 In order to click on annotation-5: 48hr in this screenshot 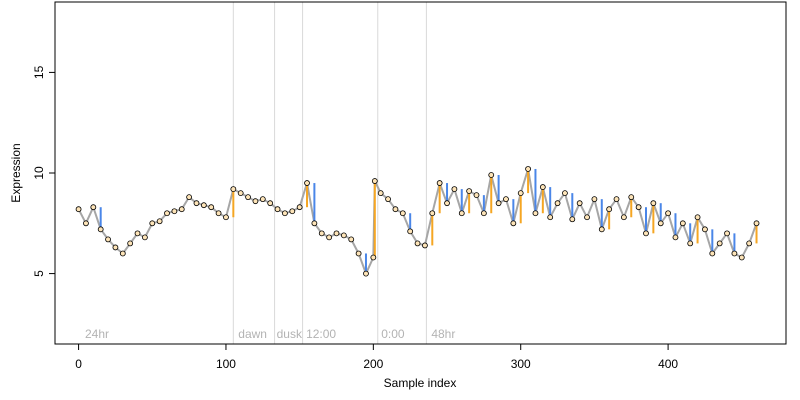, I will do `click(443, 334)`.